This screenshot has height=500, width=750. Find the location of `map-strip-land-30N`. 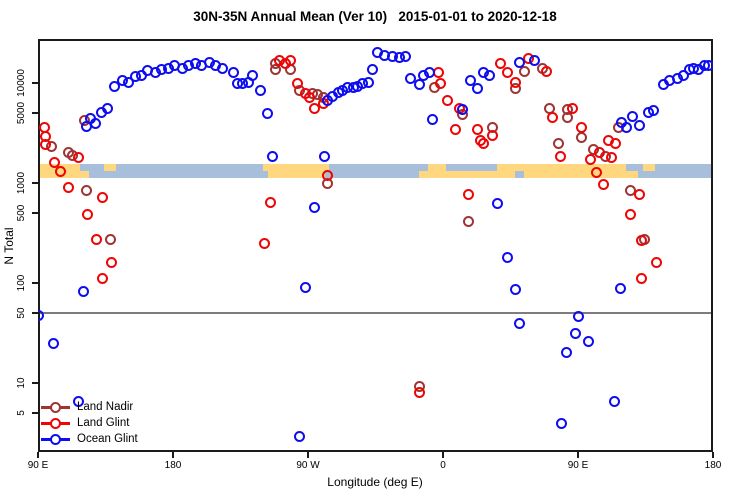

map-strip-land-30N is located at coordinates (296, 175).